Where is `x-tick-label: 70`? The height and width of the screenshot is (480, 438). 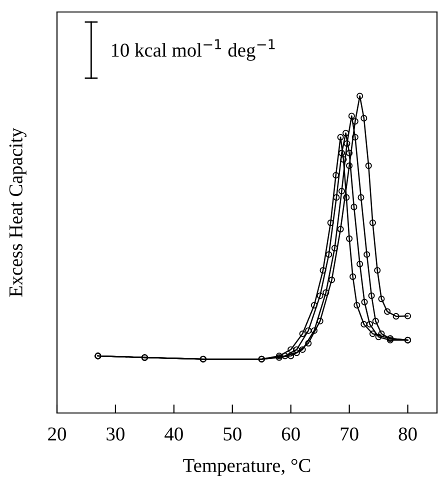 x-tick-label: 70 is located at coordinates (349, 434).